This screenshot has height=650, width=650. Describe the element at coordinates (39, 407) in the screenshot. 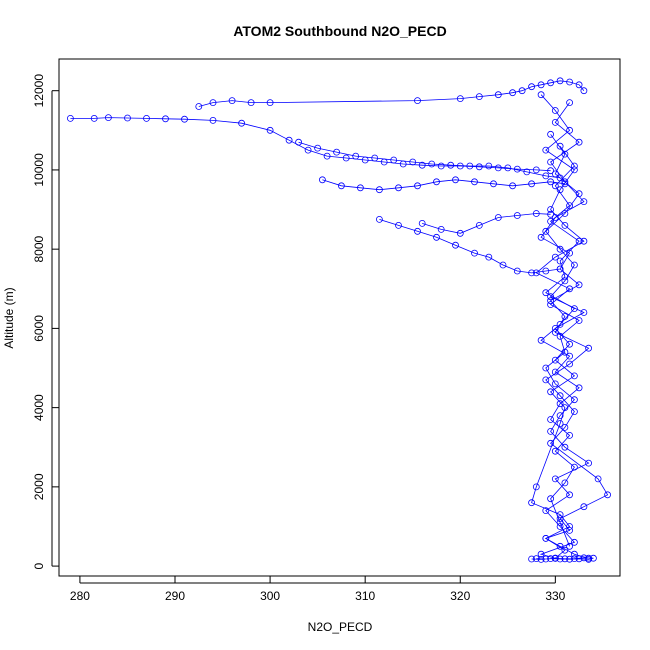

I see `y-tick-label: 4000` at that location.